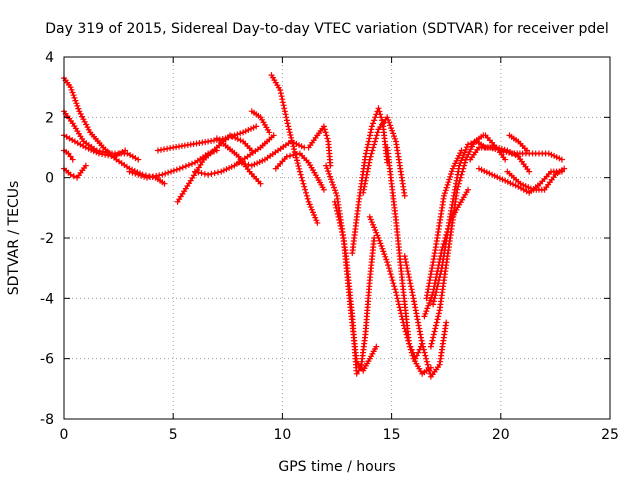  What do you see at coordinates (47, 239) in the screenshot?
I see `y-tick-label: -2` at bounding box center [47, 239].